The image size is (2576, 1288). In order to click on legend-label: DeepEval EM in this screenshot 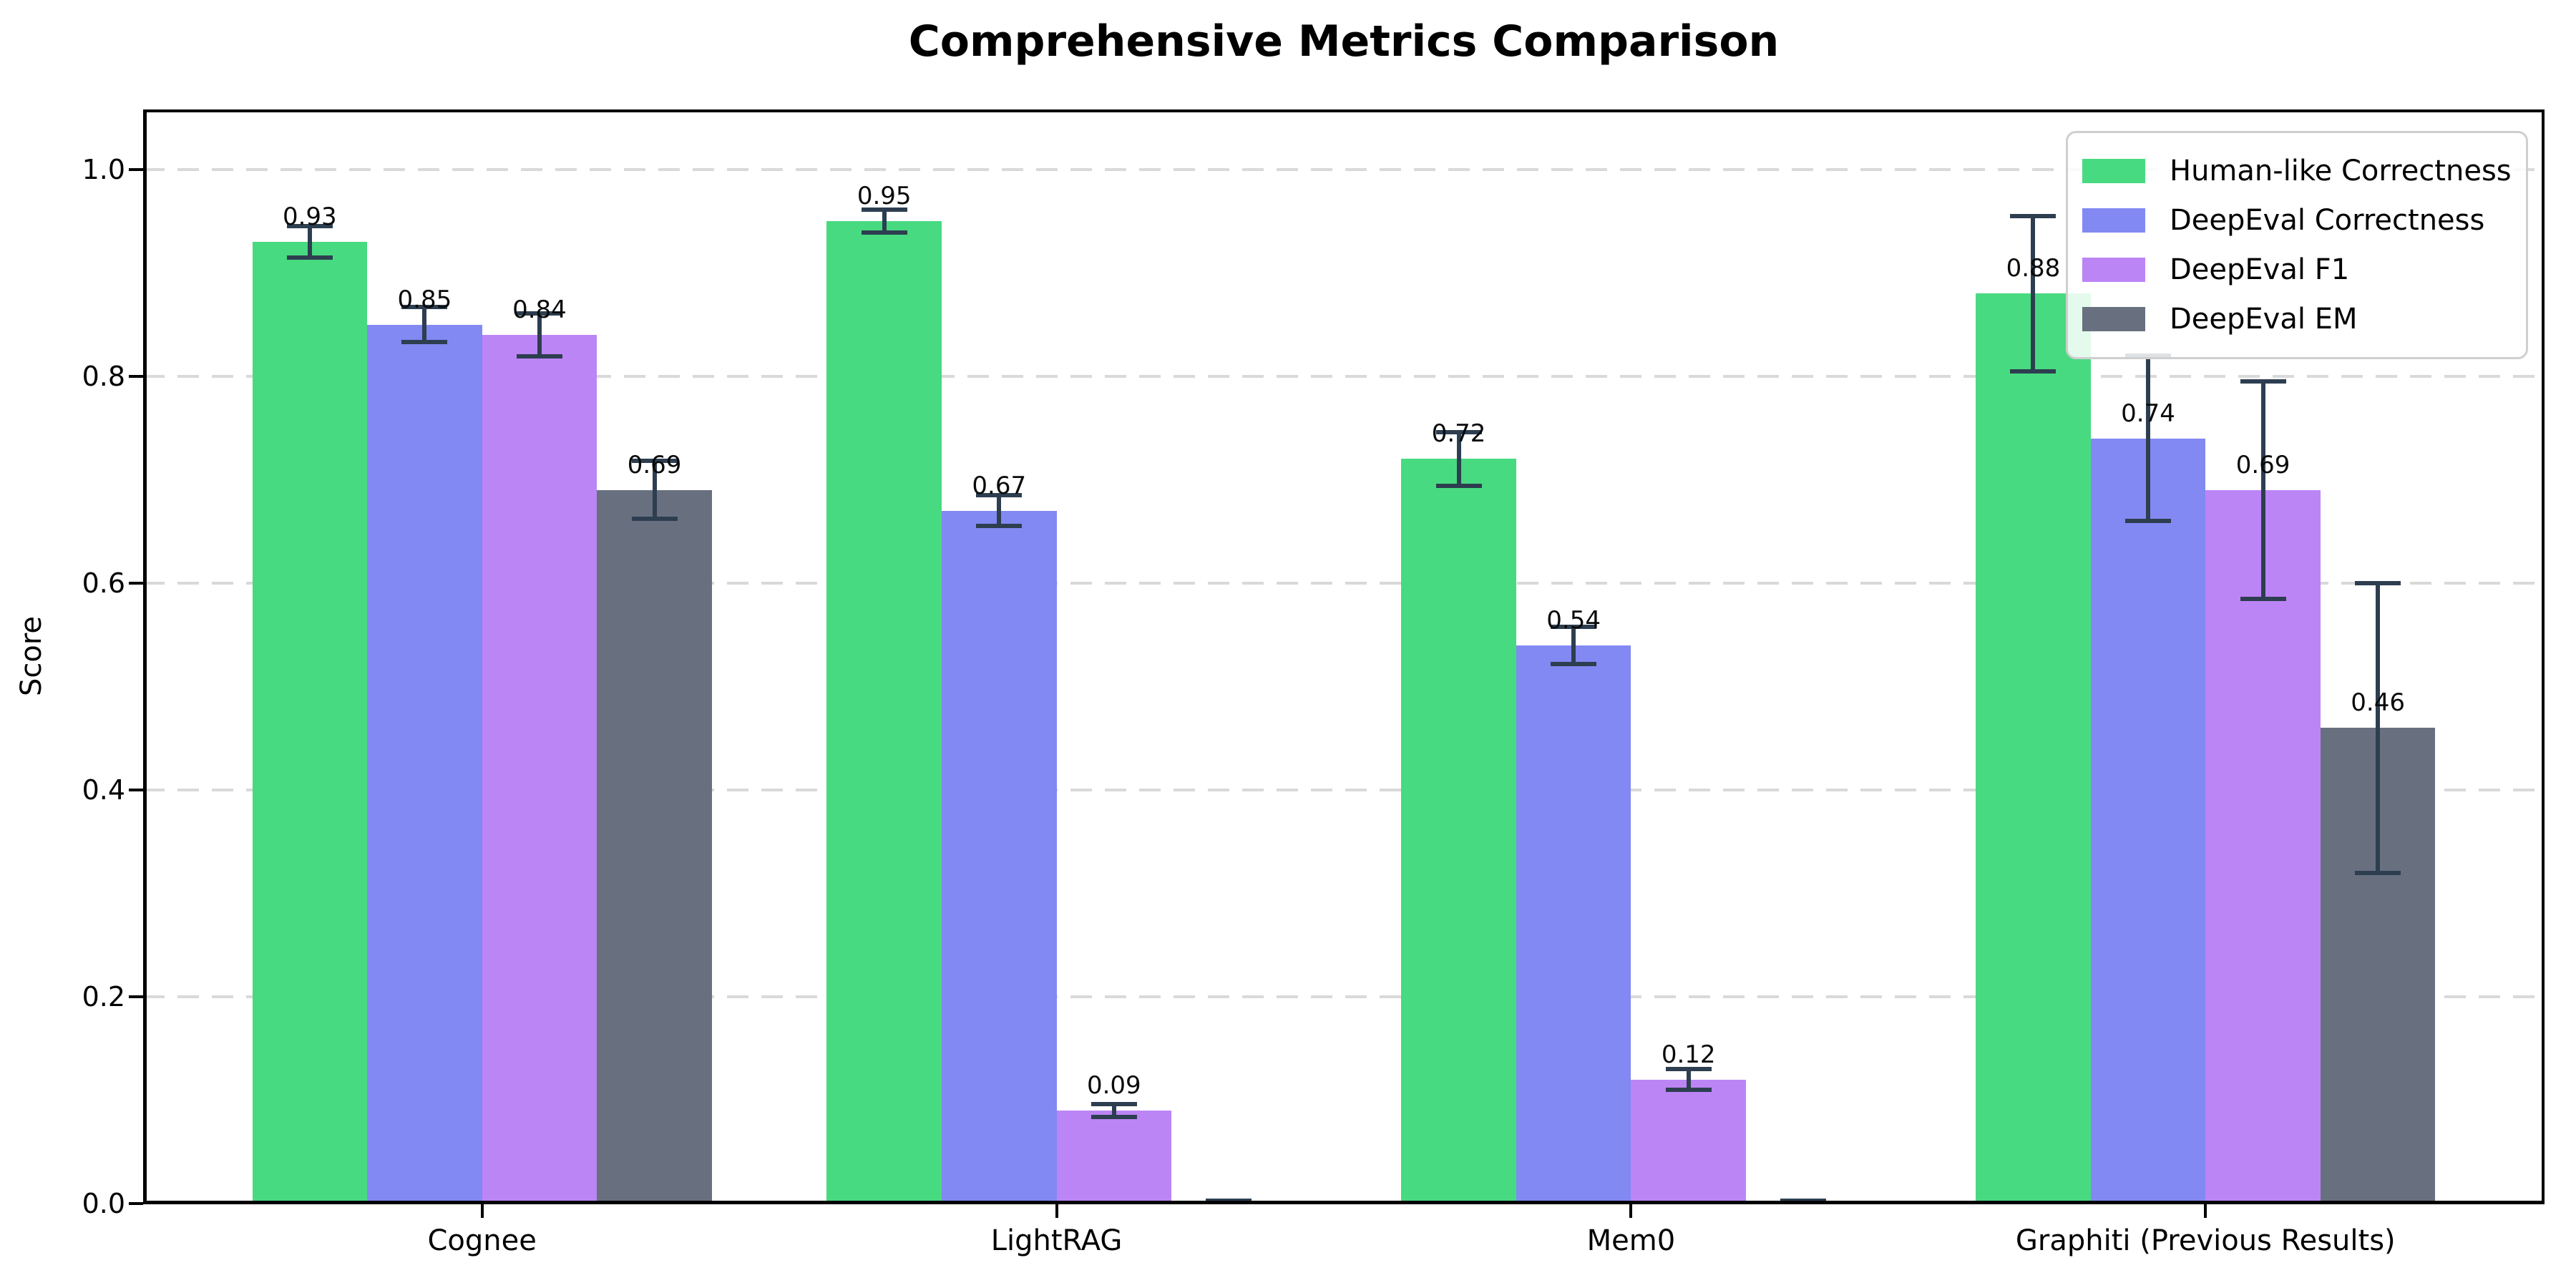, I will do `click(2264, 319)`.